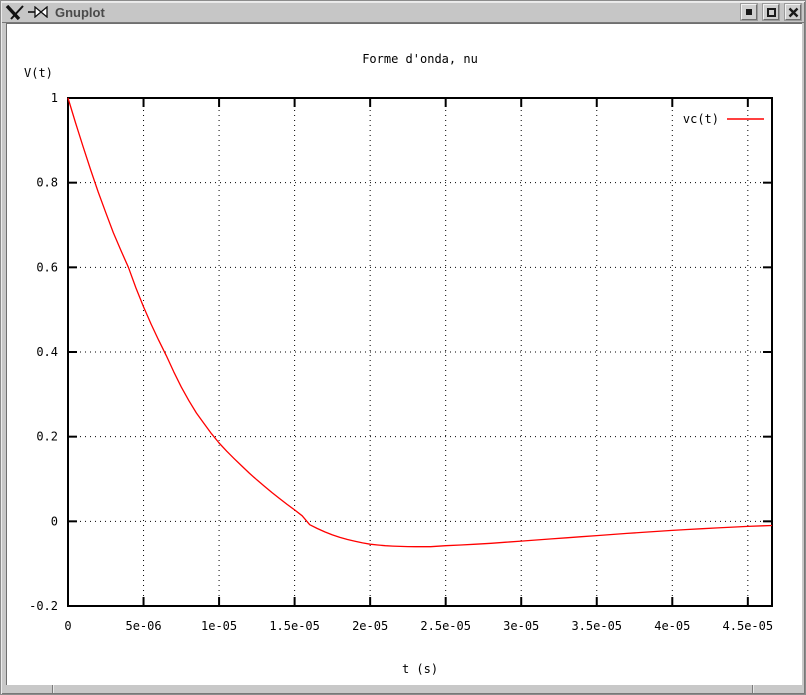  Describe the element at coordinates (143, 626) in the screenshot. I see `x-tick-label: 5e-06` at that location.